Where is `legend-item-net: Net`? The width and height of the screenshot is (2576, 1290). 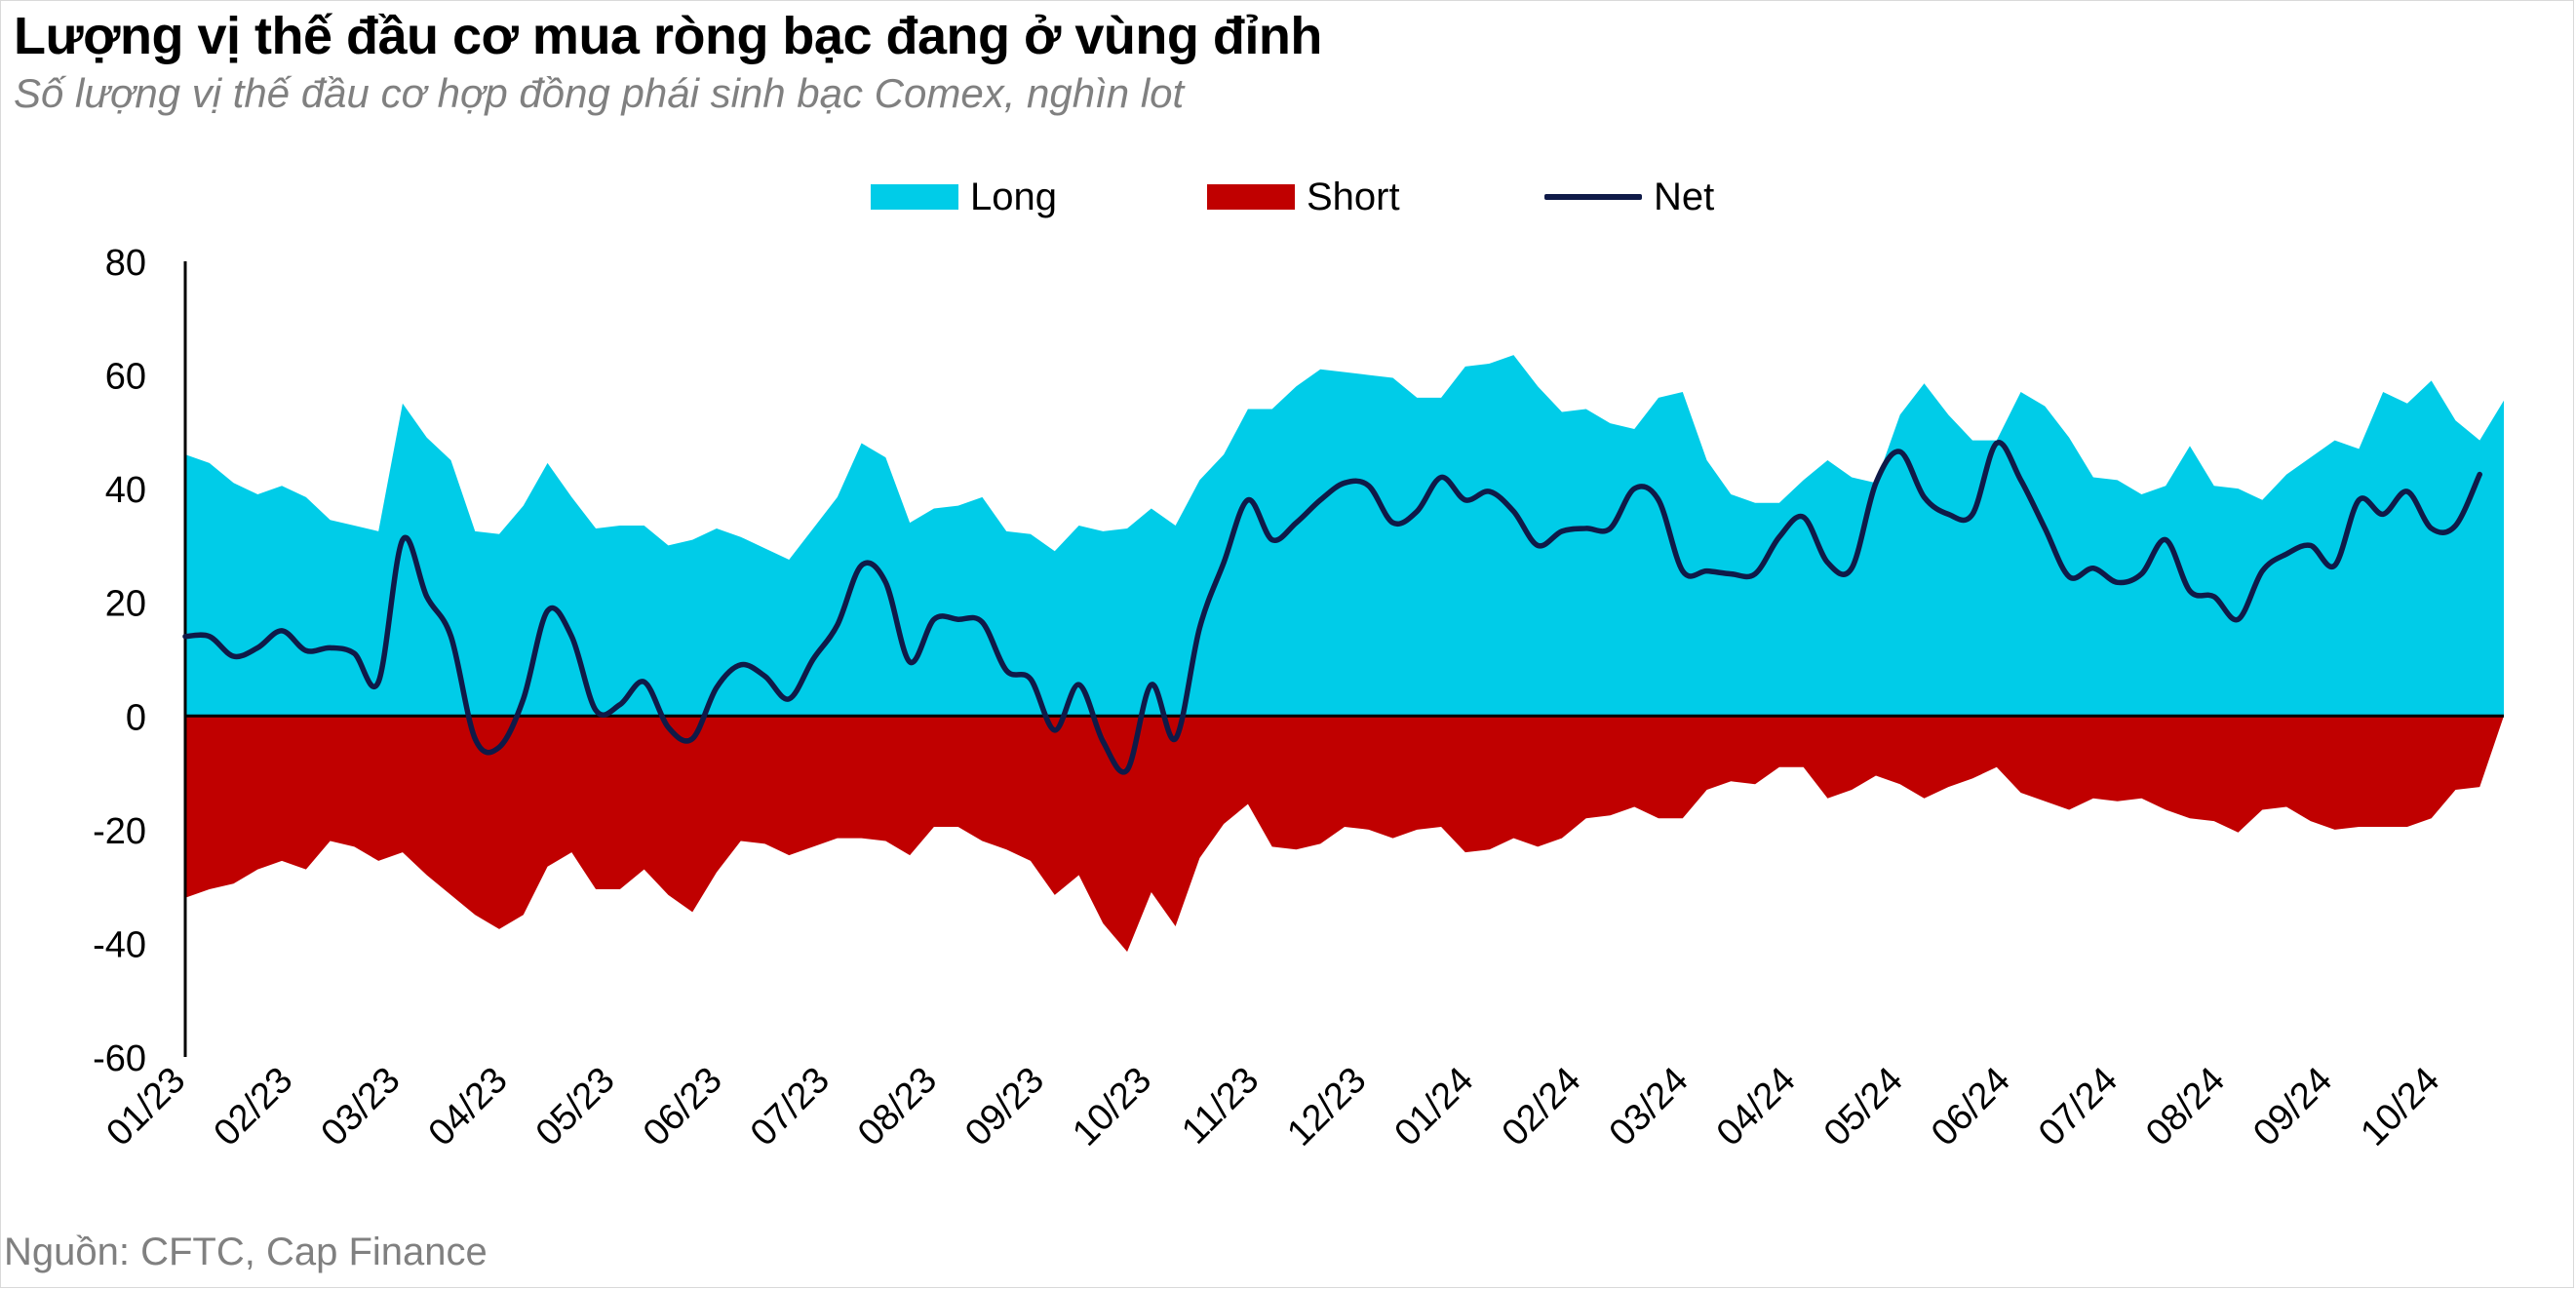
legend-item-net: Net is located at coordinates (1629, 197).